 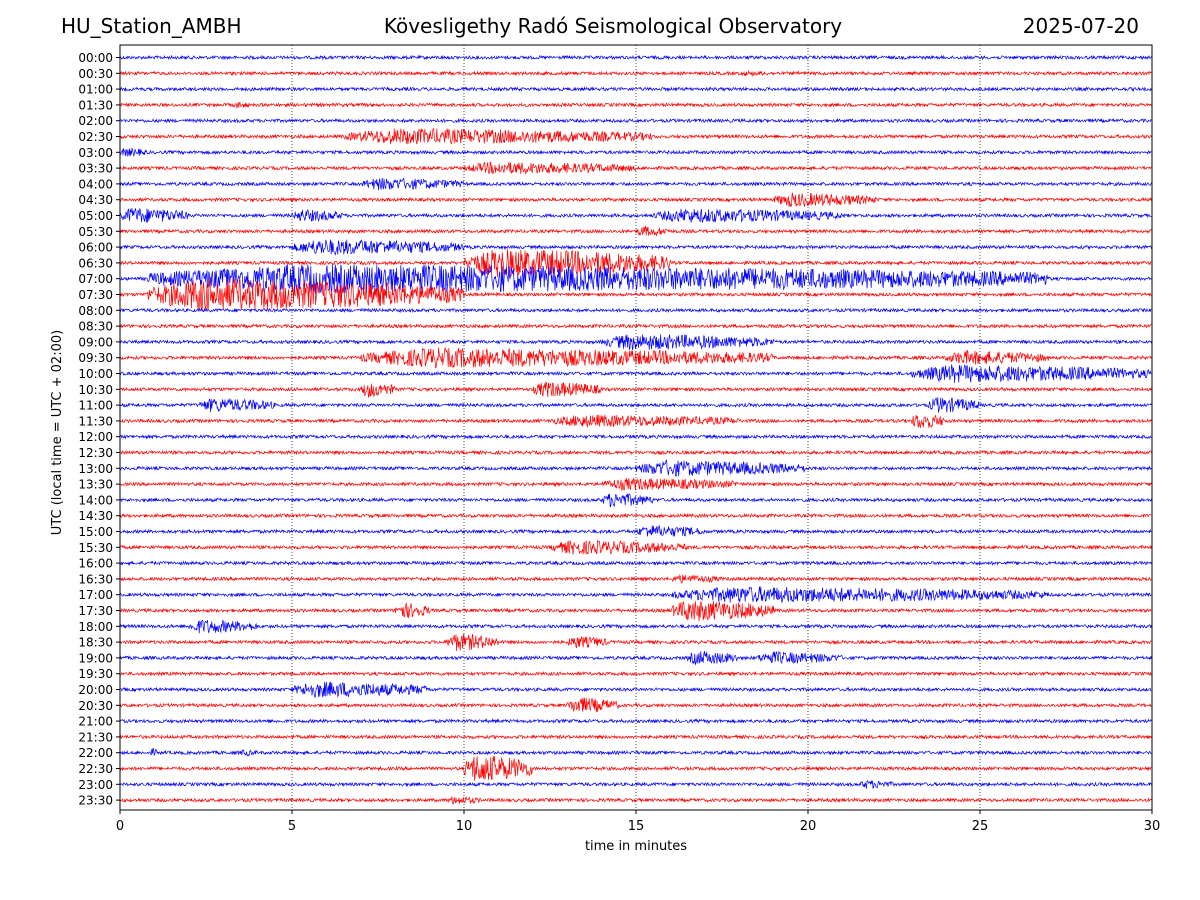 What do you see at coordinates (636, 826) in the screenshot?
I see `x-tick-label: 15` at bounding box center [636, 826].